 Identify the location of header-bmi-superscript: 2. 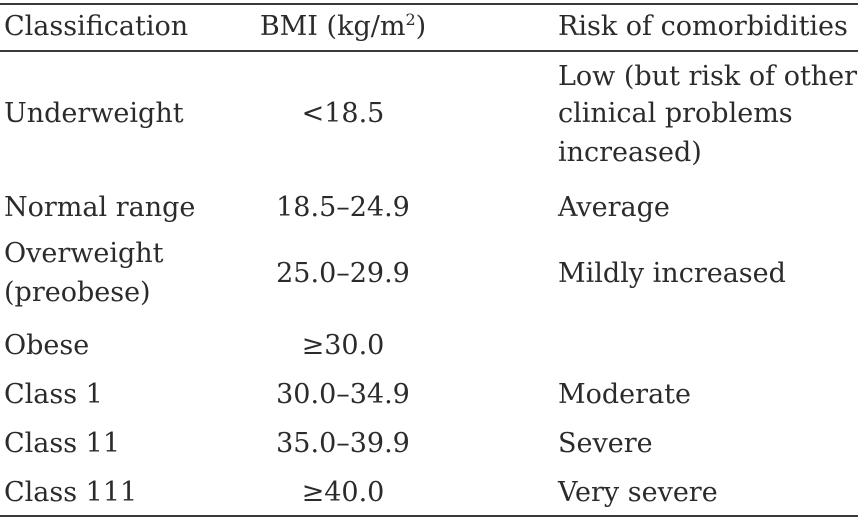
(410, 19).